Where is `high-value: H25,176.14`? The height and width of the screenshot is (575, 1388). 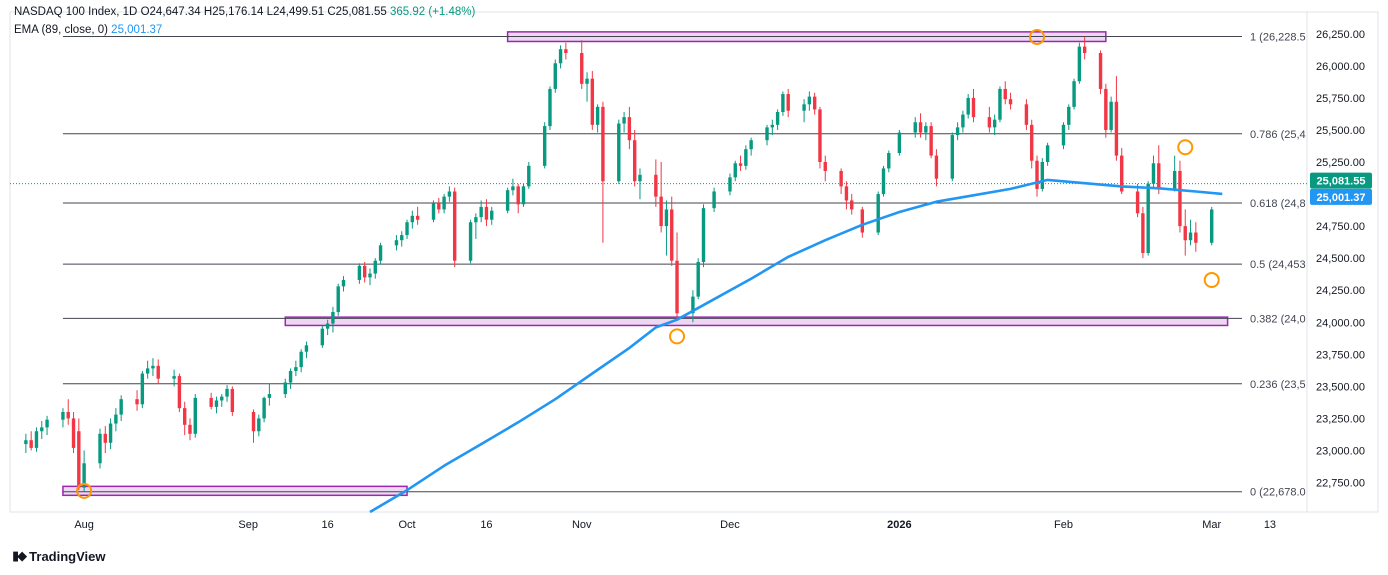 high-value: H25,176.14 is located at coordinates (233, 12).